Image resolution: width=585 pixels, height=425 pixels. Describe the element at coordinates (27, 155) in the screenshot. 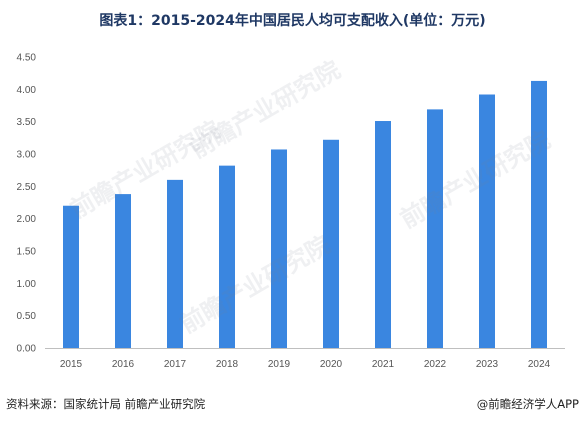

I see `y-tick-label: 3.00` at that location.